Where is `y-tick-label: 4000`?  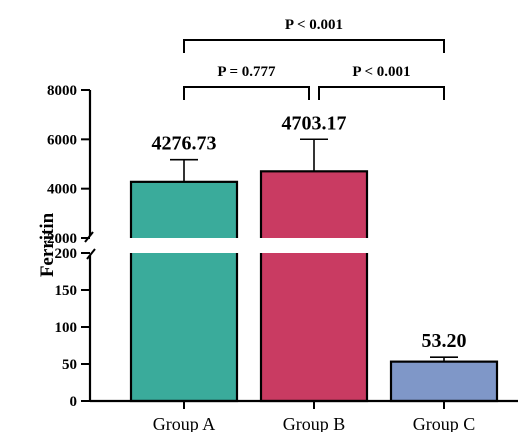 y-tick-label: 4000 is located at coordinates (62, 190).